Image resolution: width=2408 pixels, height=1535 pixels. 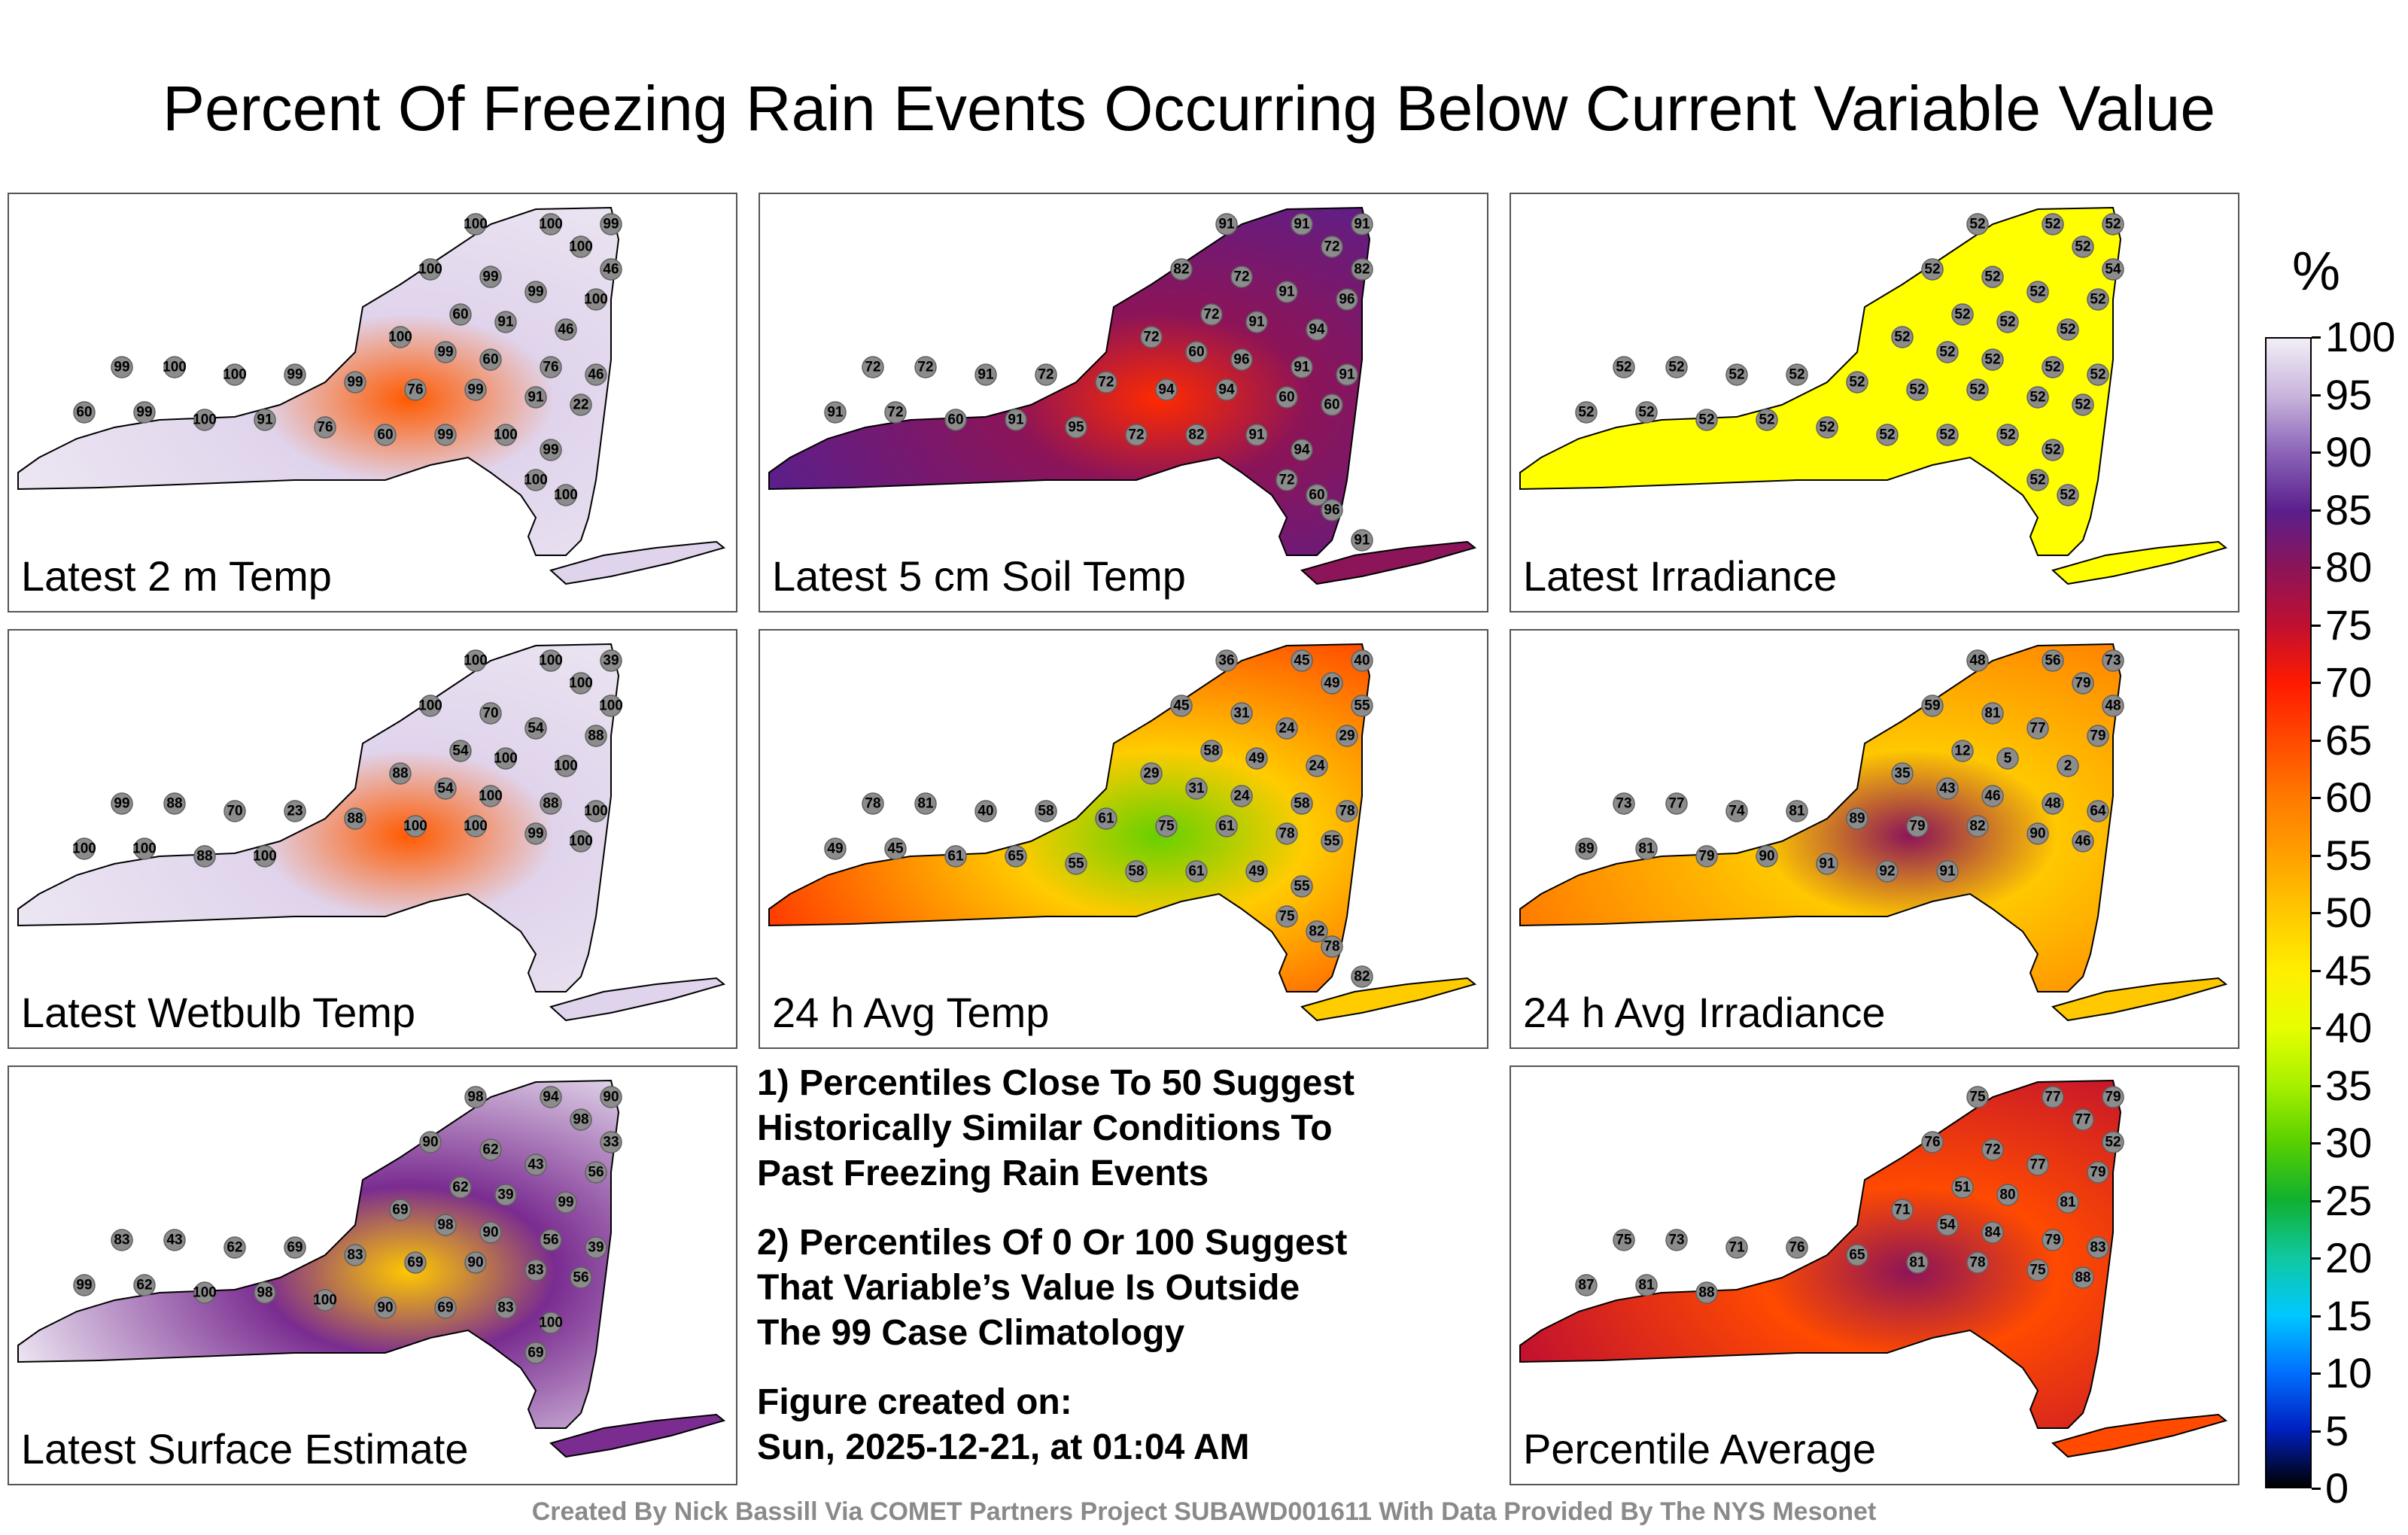 I want to click on colorbar-tick-label: 20, so click(x=2349, y=1257).